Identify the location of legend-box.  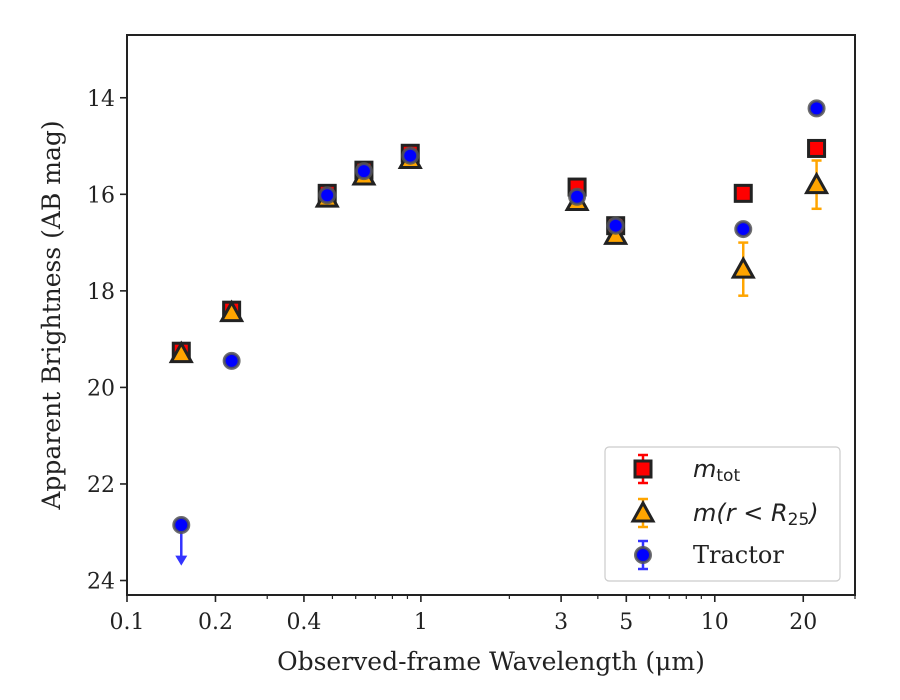
(722, 514).